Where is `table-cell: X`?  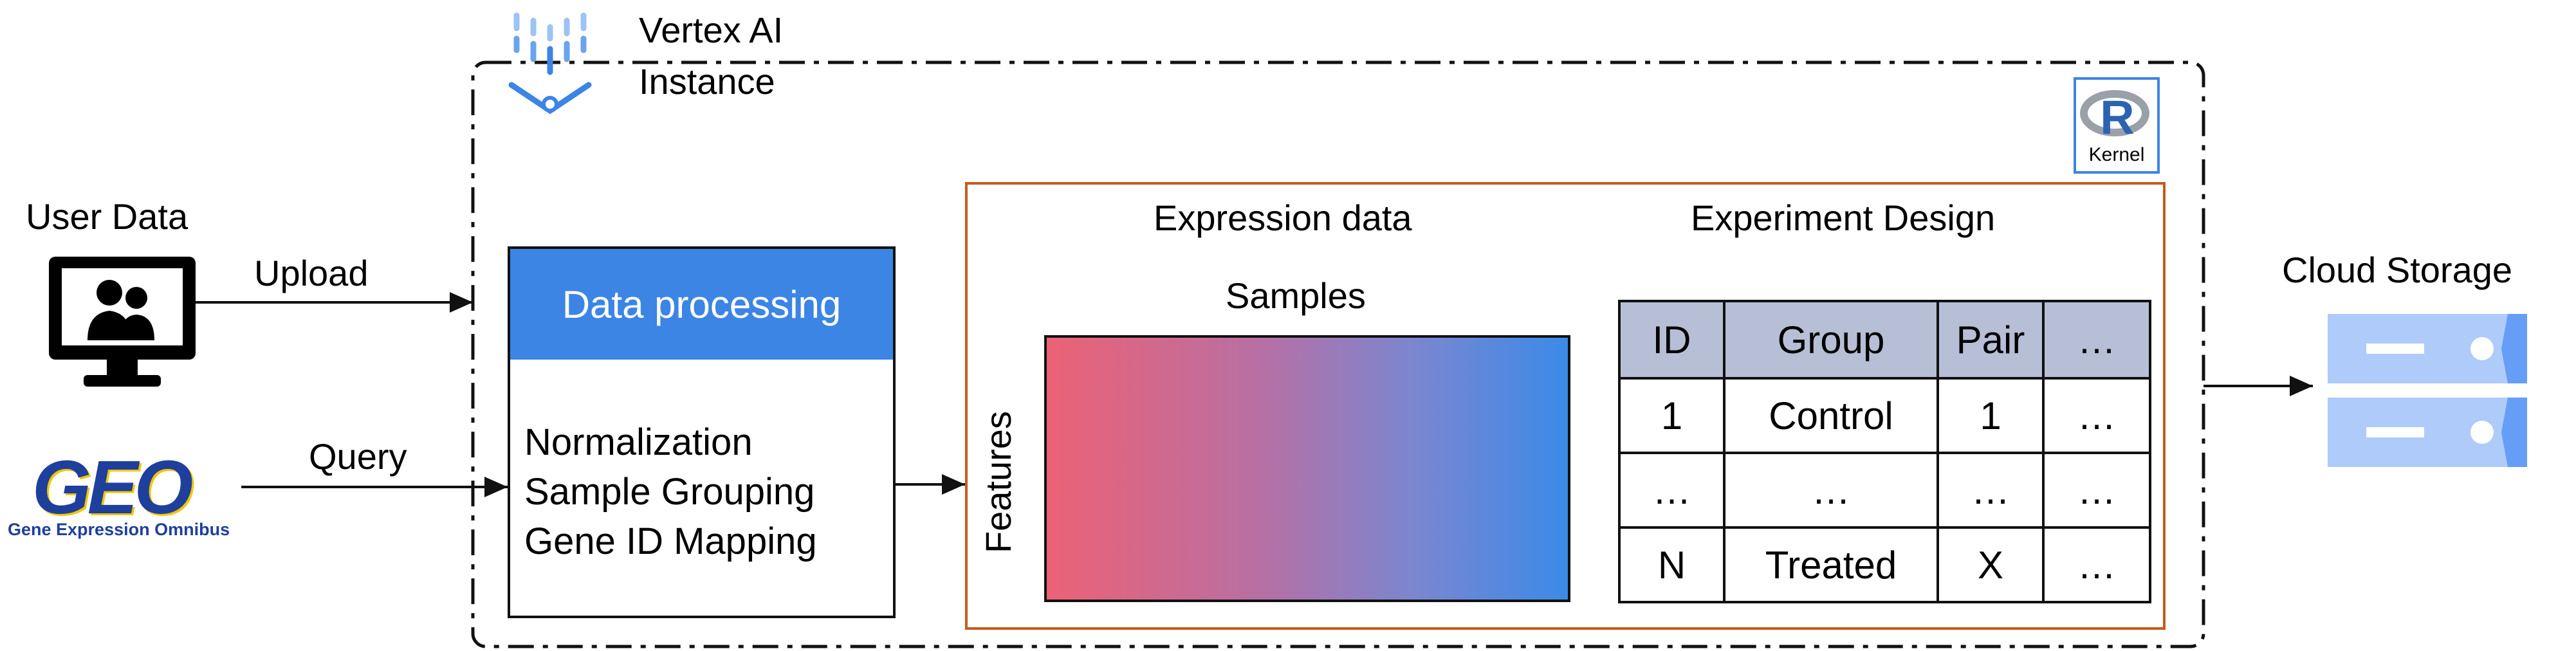
table-cell: X is located at coordinates (1991, 564).